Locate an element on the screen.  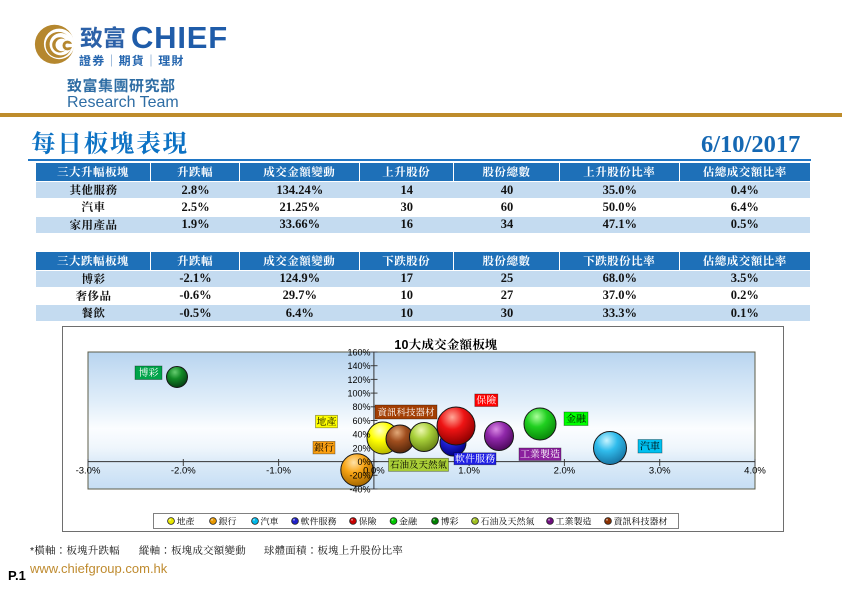
svg-text: 10大成交金額板塊 is located at coordinates (446, 344).